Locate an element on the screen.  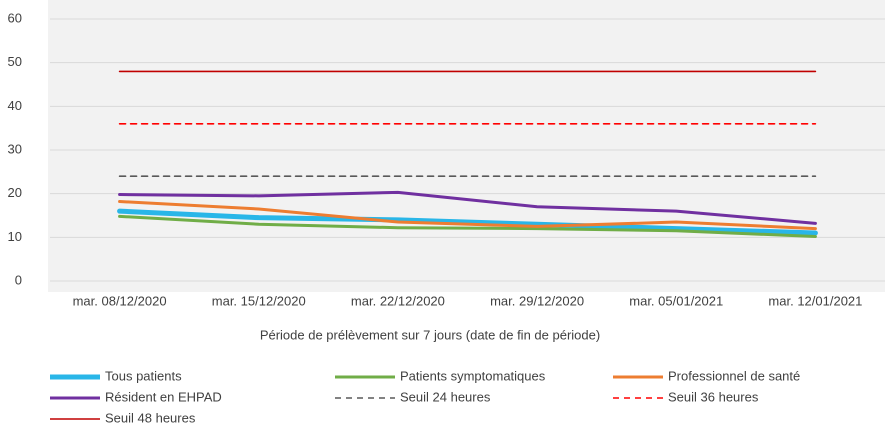
legend-label: Tous patients is located at coordinates (143, 375).